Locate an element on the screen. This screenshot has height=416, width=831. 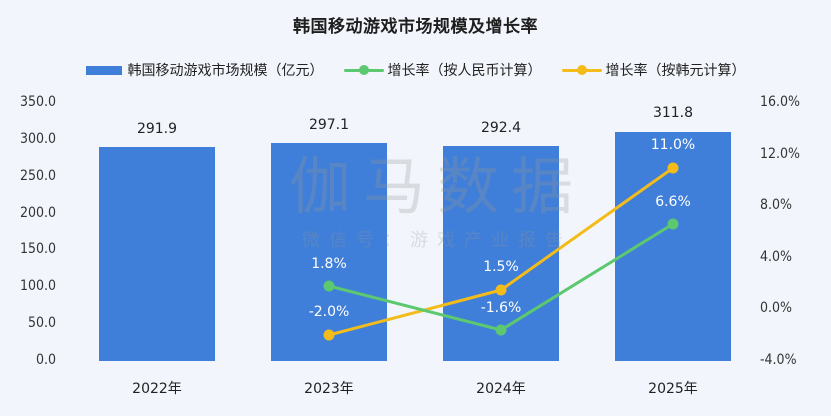
bar-2022 is located at coordinates (157, 254).